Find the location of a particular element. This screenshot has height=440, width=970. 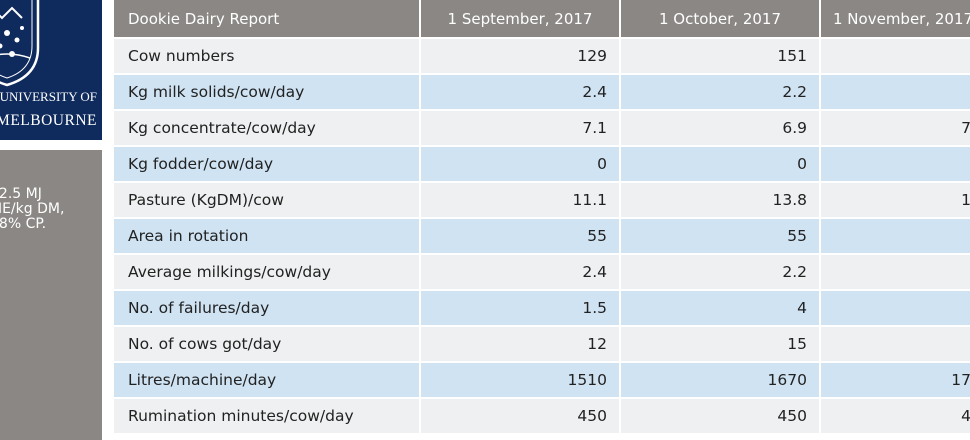

table-row: Kg concentrate/cow/day 7.1 6.9 7 is located at coordinates (542, 127).